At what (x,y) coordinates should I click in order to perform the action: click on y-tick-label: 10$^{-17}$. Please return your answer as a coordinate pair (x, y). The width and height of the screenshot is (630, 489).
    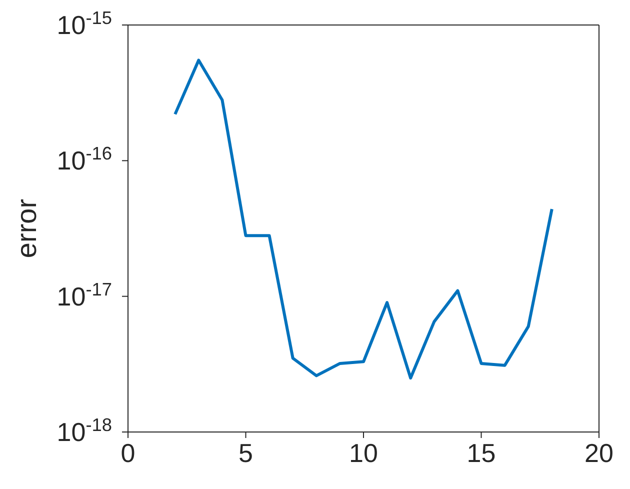
    Looking at the image, I should click on (84, 295).